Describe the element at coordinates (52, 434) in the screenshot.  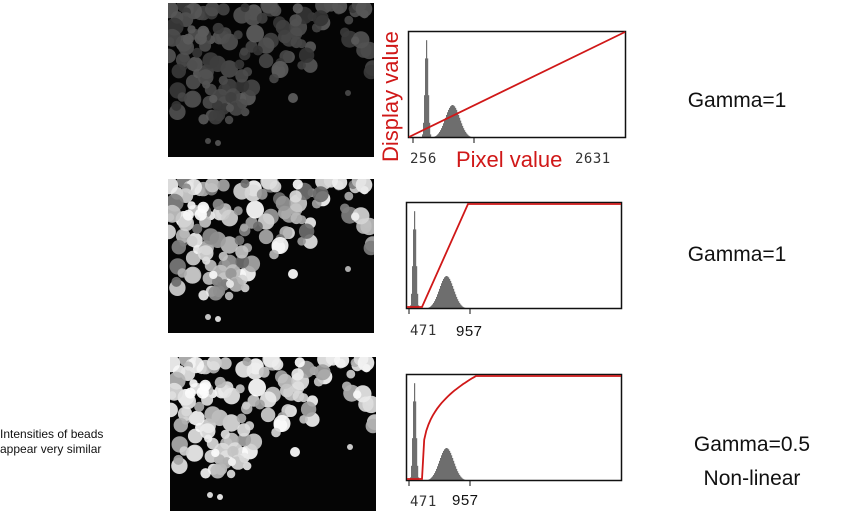
I see `note-line-1: Intensities of beads` at that location.